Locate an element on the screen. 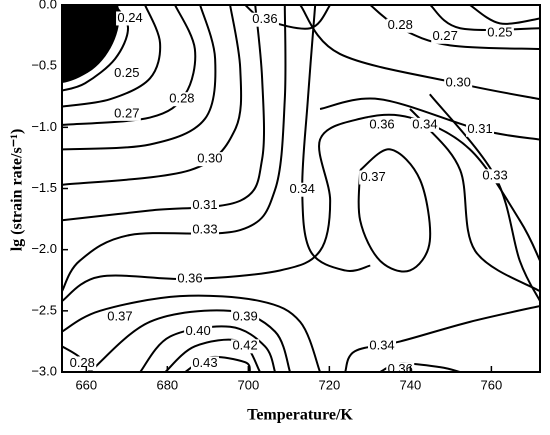 The image size is (550, 435). x-tick-label: 740 is located at coordinates (411, 384).